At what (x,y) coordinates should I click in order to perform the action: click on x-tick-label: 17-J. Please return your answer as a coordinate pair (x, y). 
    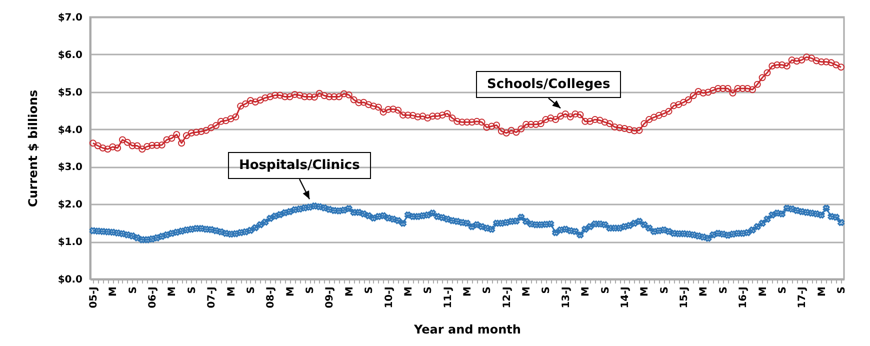
    Looking at the image, I should click on (802, 297).